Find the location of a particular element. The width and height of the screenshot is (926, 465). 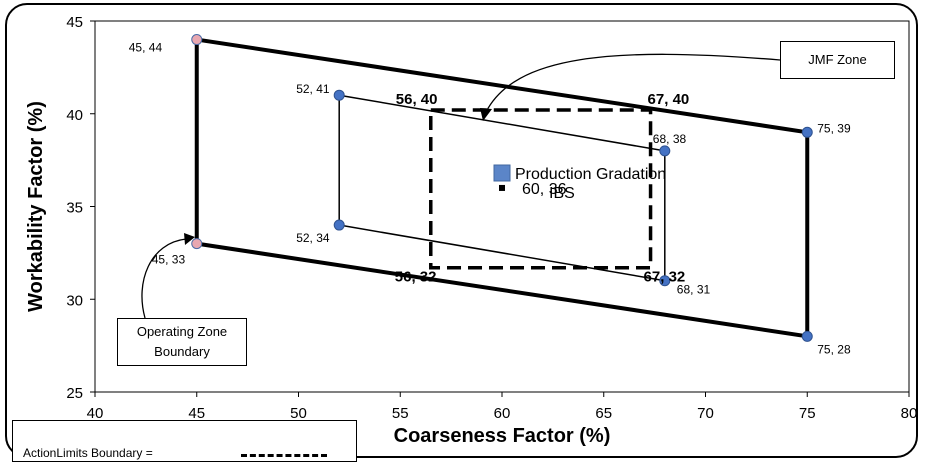

jmf-zone-callout-text: JMF Zone is located at coordinates (837, 59).